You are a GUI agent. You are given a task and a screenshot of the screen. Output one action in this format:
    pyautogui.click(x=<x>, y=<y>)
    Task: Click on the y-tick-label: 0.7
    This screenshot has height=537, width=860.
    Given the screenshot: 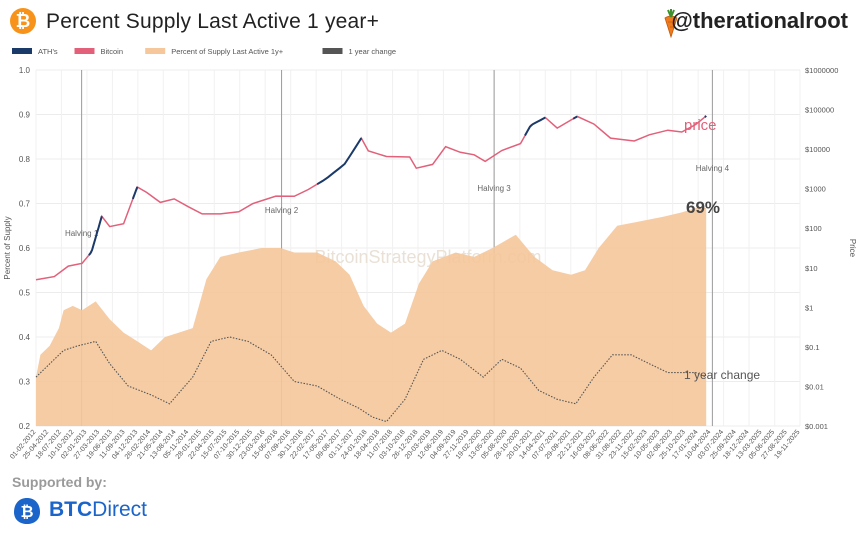 What is the action you would take?
    pyautogui.click(x=25, y=204)
    